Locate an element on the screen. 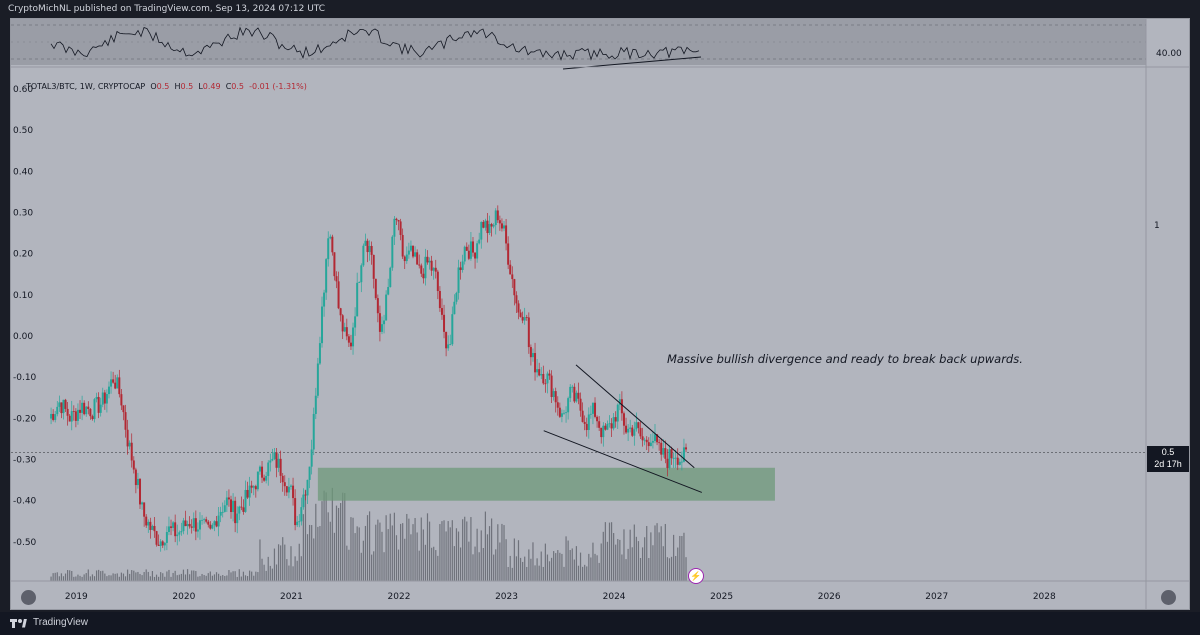 The height and width of the screenshot is (635, 1200). y-tick-label: 0.50 is located at coordinates (23, 131).